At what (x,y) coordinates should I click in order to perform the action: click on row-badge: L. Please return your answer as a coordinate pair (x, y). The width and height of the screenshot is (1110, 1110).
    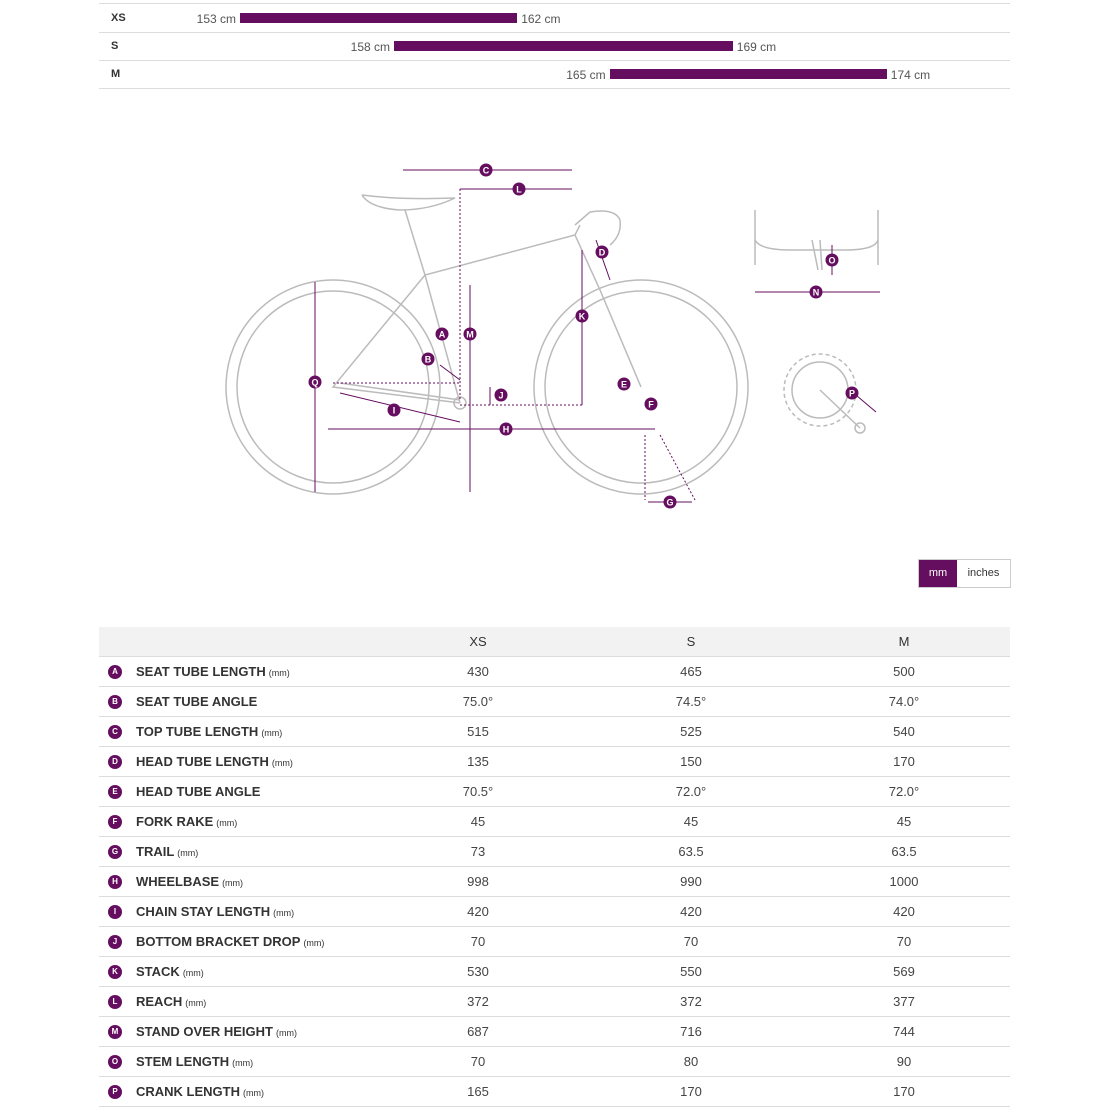
    Looking at the image, I should click on (115, 1002).